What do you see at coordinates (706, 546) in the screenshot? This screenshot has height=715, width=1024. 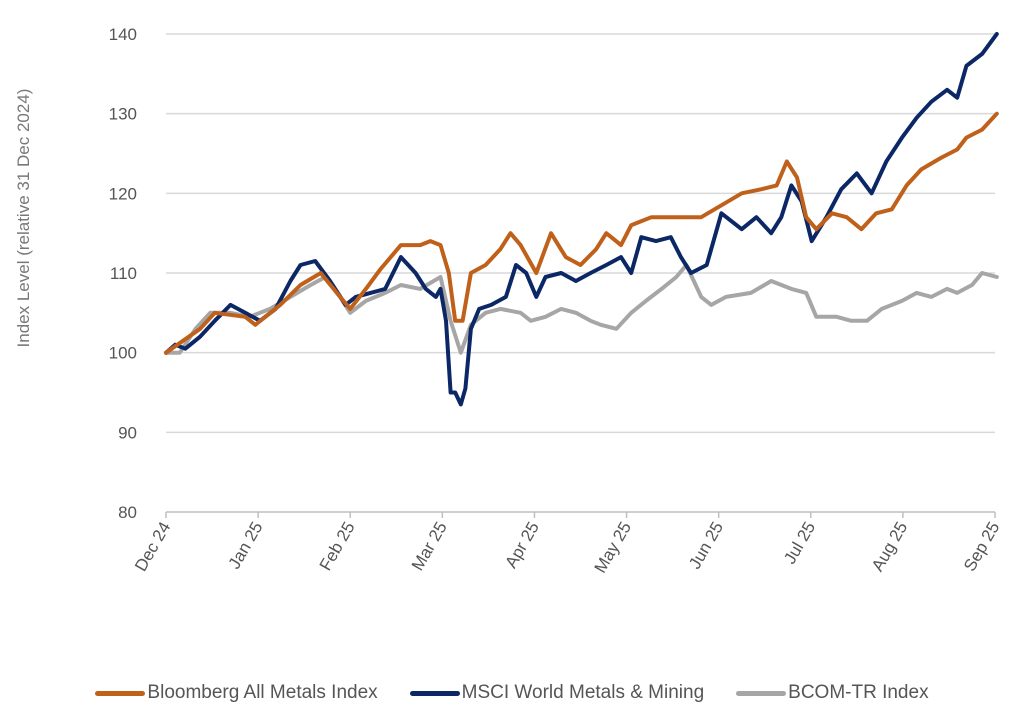 I see `x-tick-label: Jun 25` at bounding box center [706, 546].